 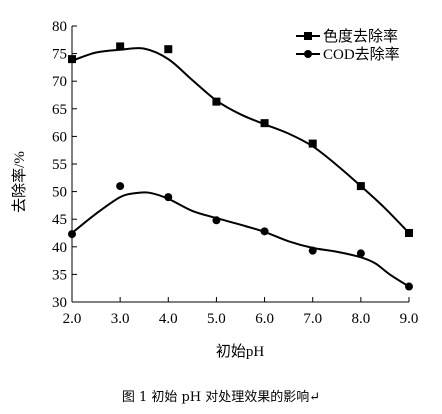 What do you see at coordinates (19, 182) in the screenshot?
I see `y-axis-label: 去除率/%` at bounding box center [19, 182].